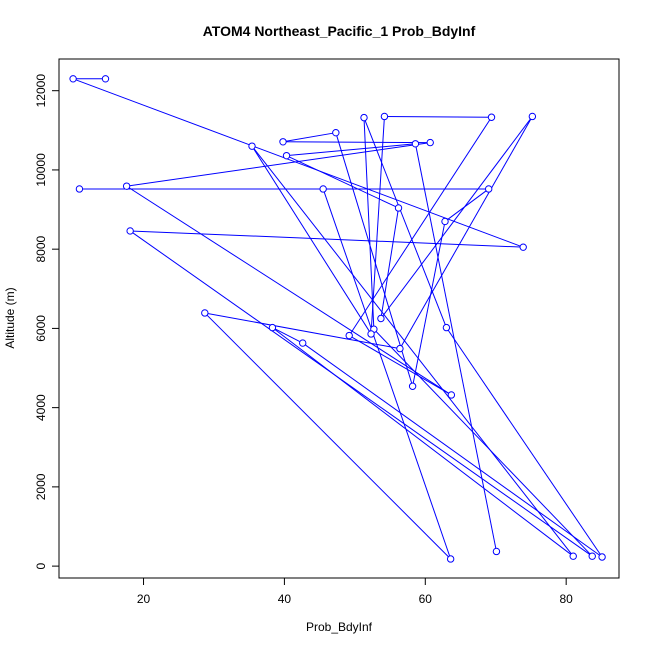 This screenshot has height=650, width=650. I want to click on y-axis: 0 2000 4000 6000 8000 10000 12000, so click(47, 321).